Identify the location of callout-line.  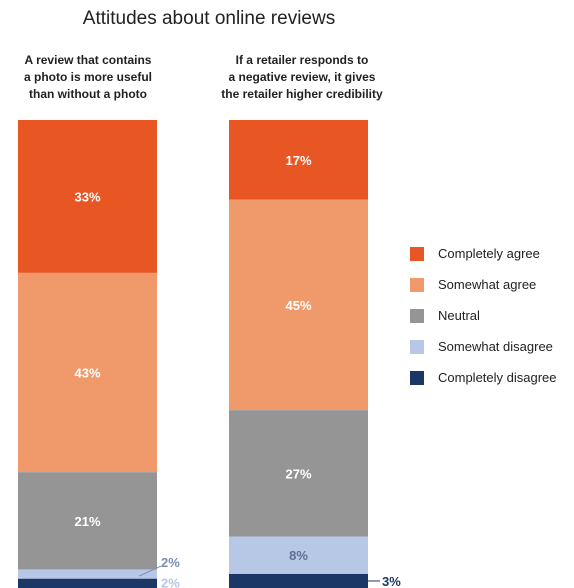
(150, 571).